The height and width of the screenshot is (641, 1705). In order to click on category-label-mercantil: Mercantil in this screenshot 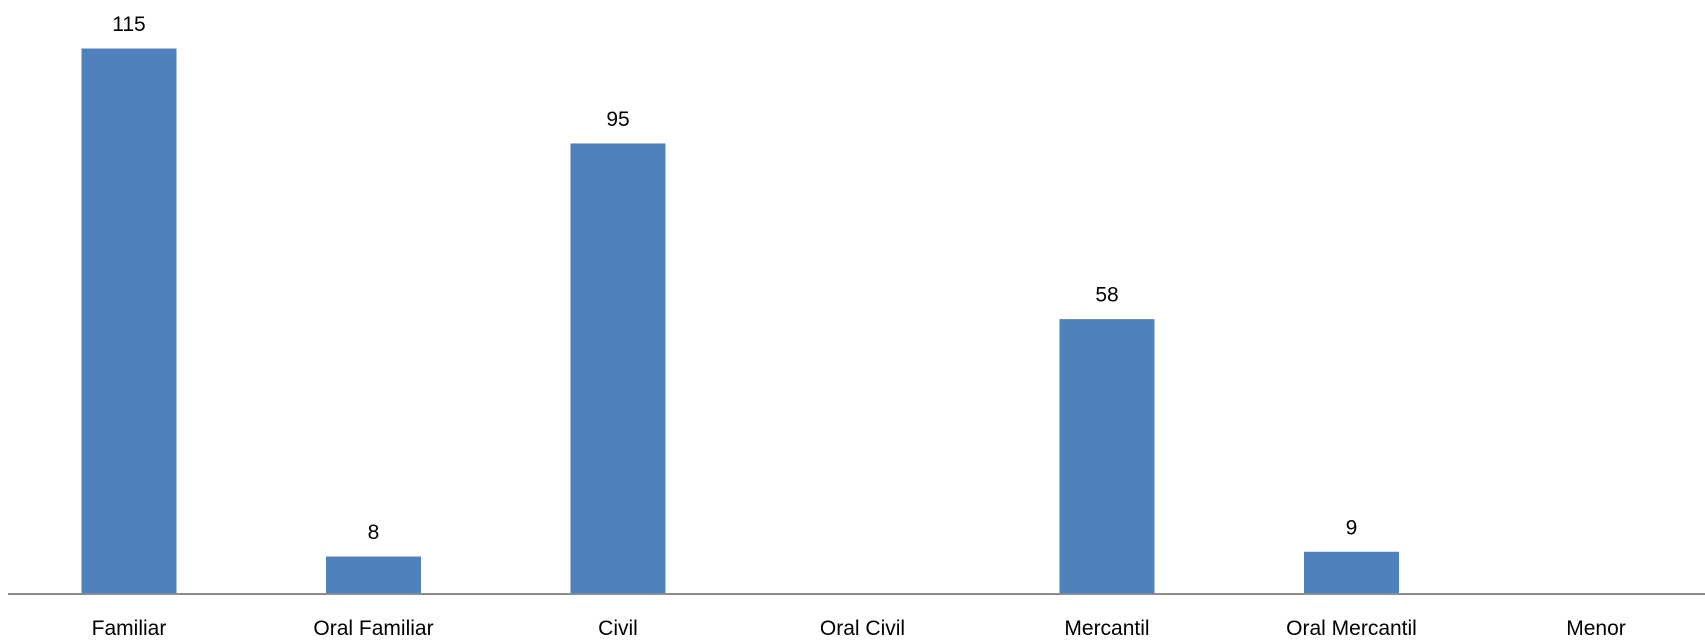, I will do `click(1106, 628)`.